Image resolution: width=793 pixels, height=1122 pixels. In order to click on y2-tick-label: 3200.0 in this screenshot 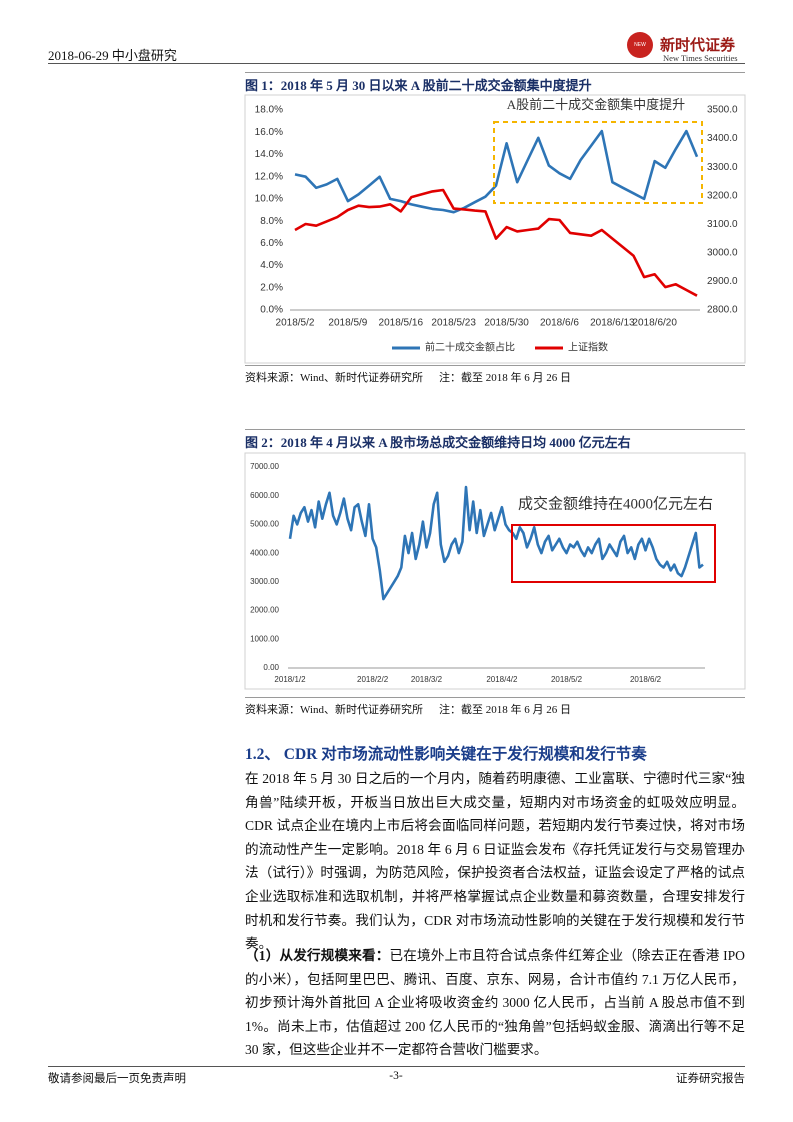, I will do `click(722, 195)`.